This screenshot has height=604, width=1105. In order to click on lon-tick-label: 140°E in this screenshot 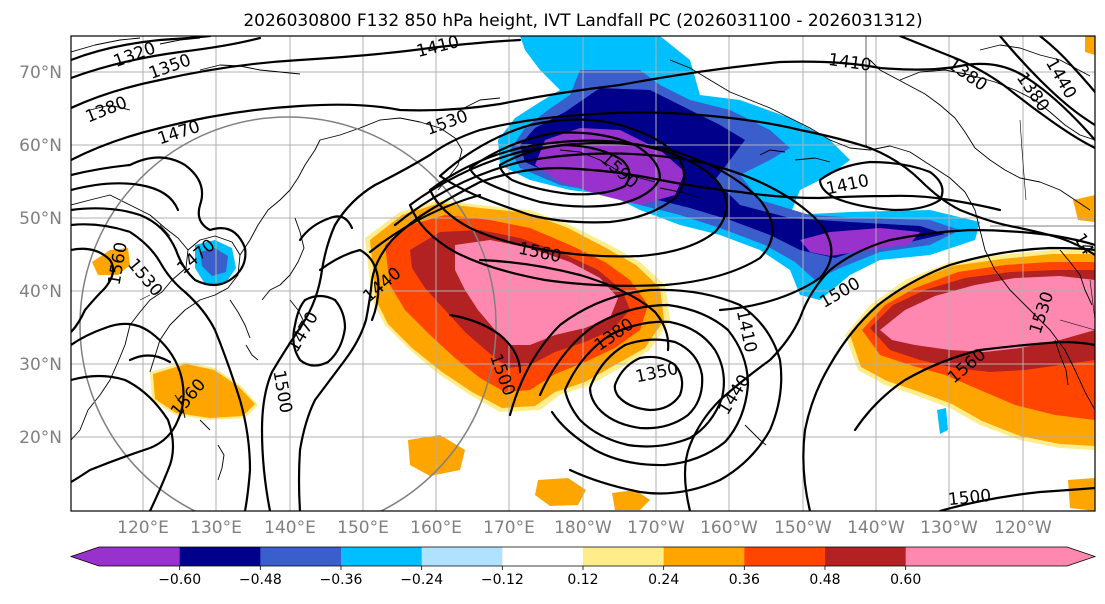, I will do `click(290, 528)`.